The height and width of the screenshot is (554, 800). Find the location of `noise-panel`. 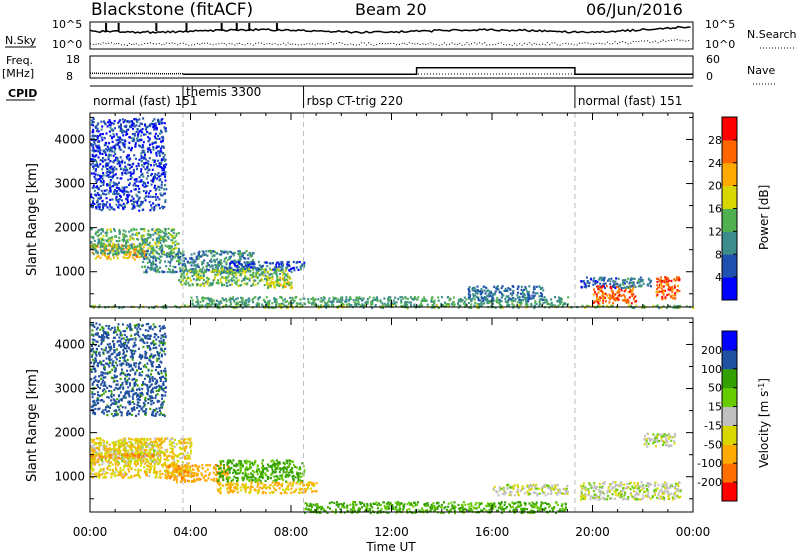

noise-panel is located at coordinates (391, 35).